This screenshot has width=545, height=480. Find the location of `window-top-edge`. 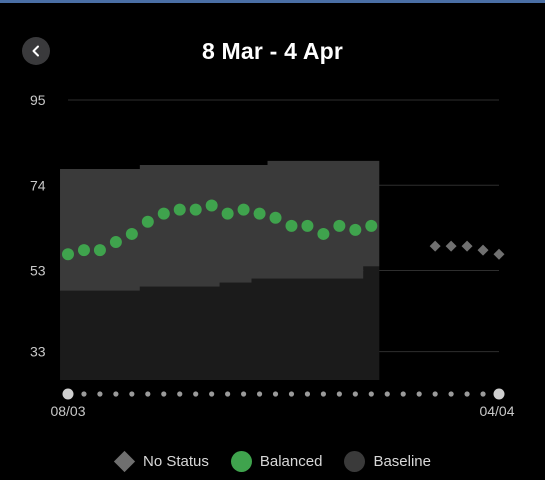

window-top-edge is located at coordinates (272, 1).